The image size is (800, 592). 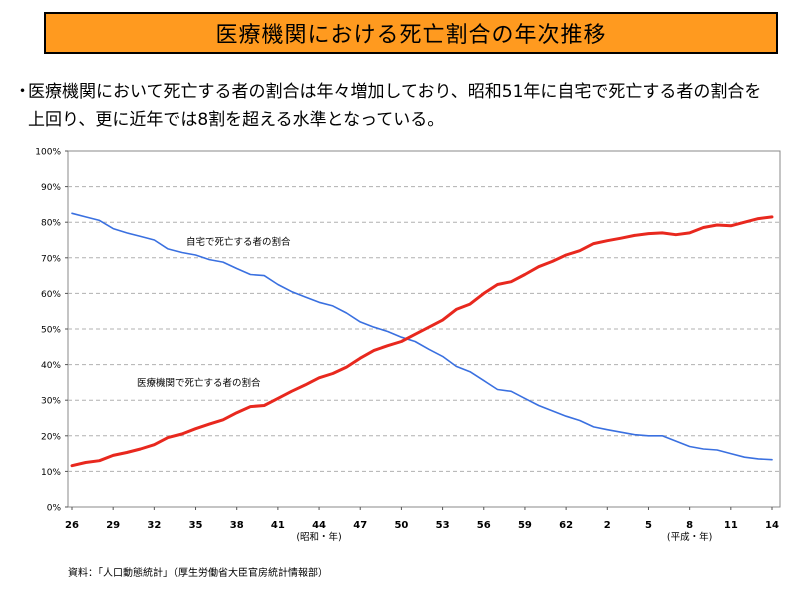 I want to click on x-tick-label: 11, so click(x=731, y=525).